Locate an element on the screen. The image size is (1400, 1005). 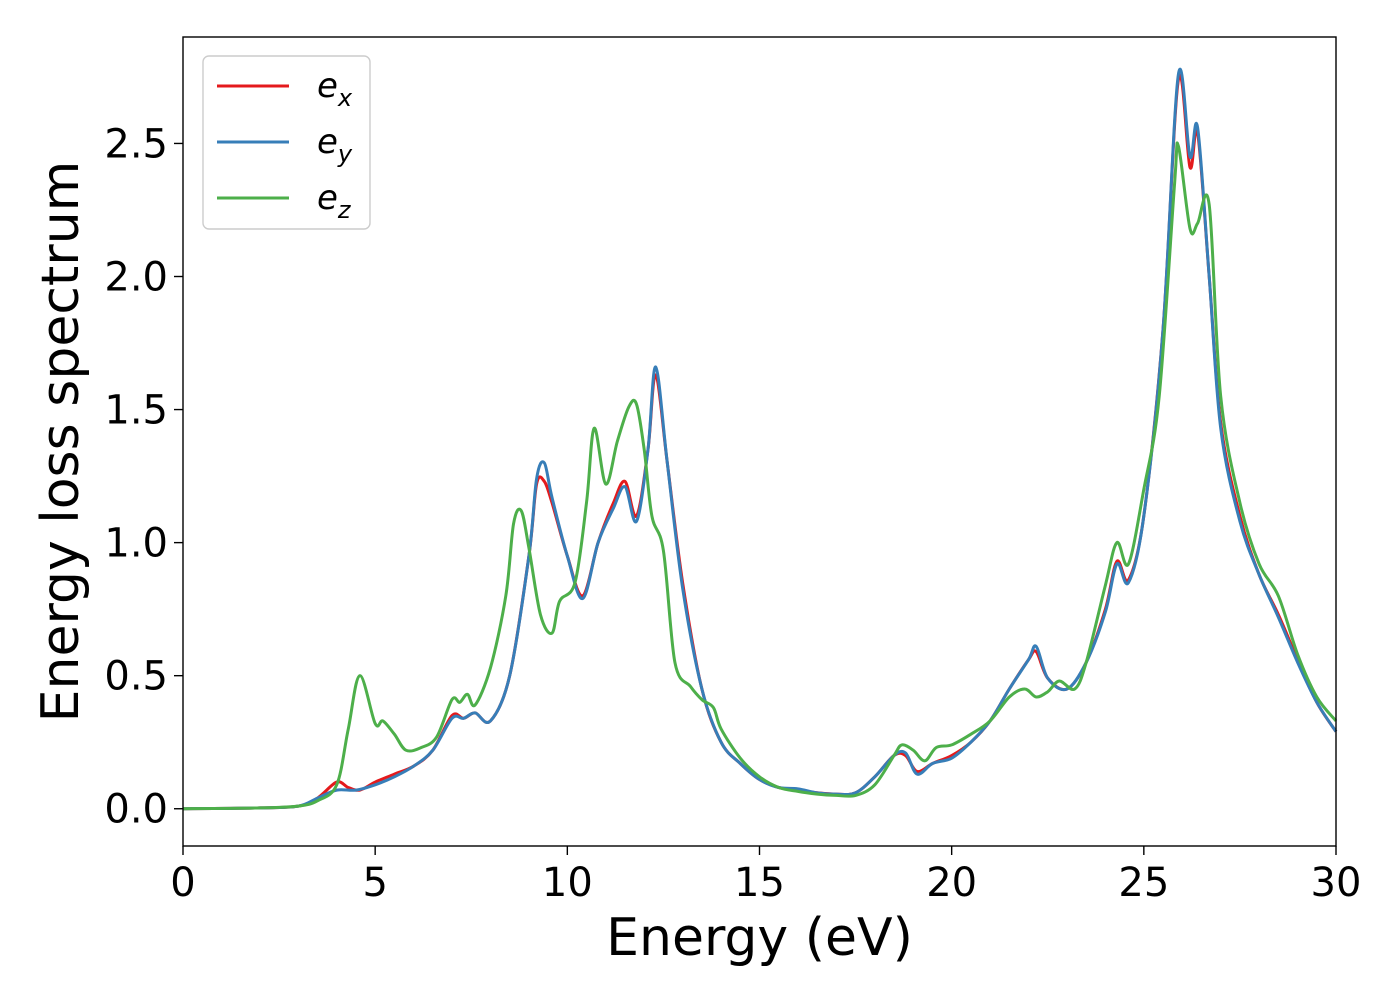
y-tick-label: 1.5 is located at coordinates (136, 411).